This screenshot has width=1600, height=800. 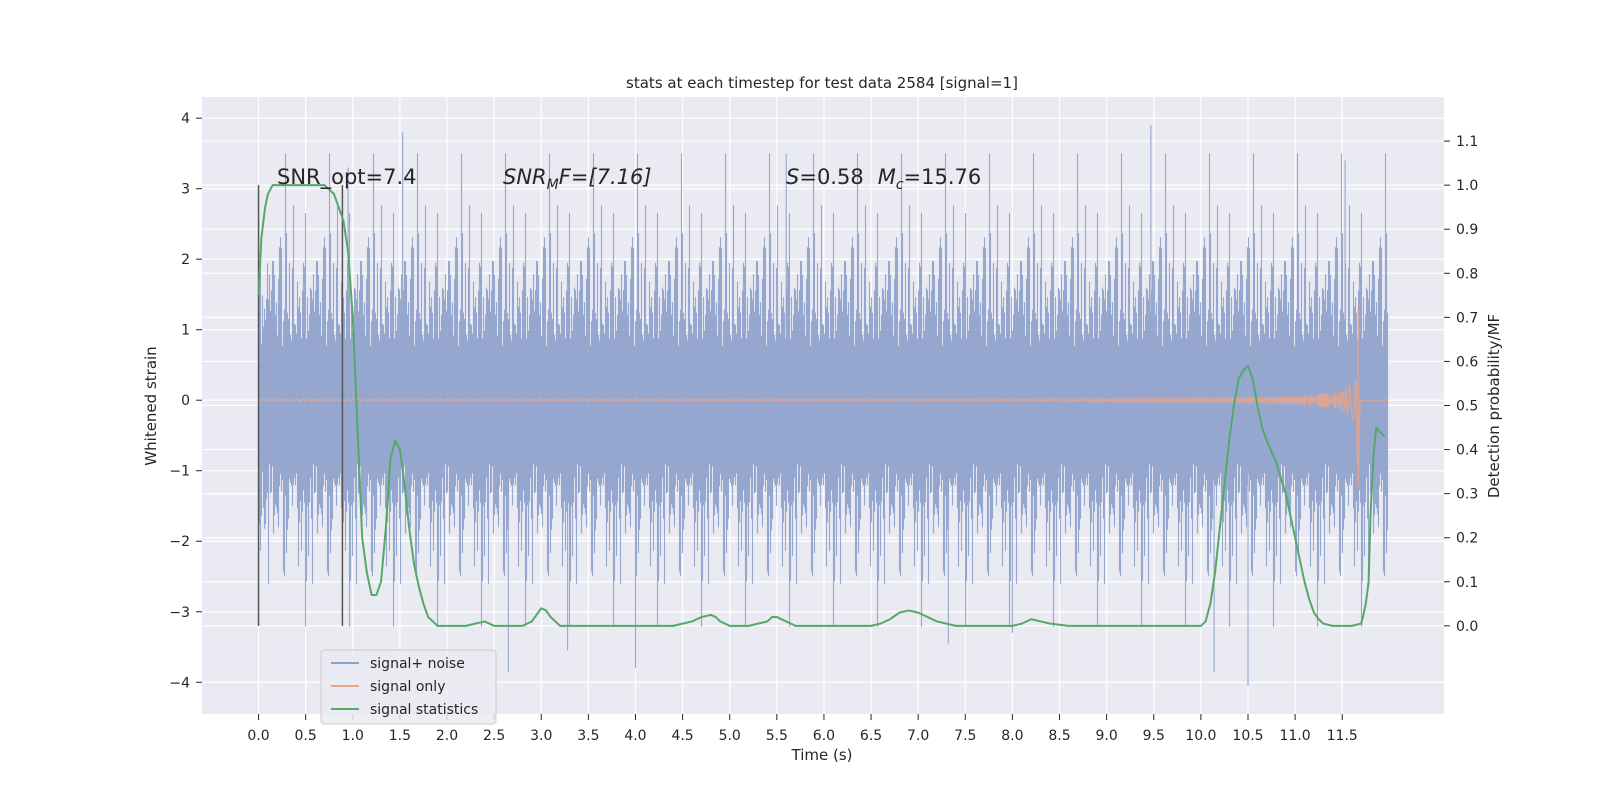 What do you see at coordinates (1467, 495) in the screenshot?
I see `right-y-tick-label: 0.3` at bounding box center [1467, 495].